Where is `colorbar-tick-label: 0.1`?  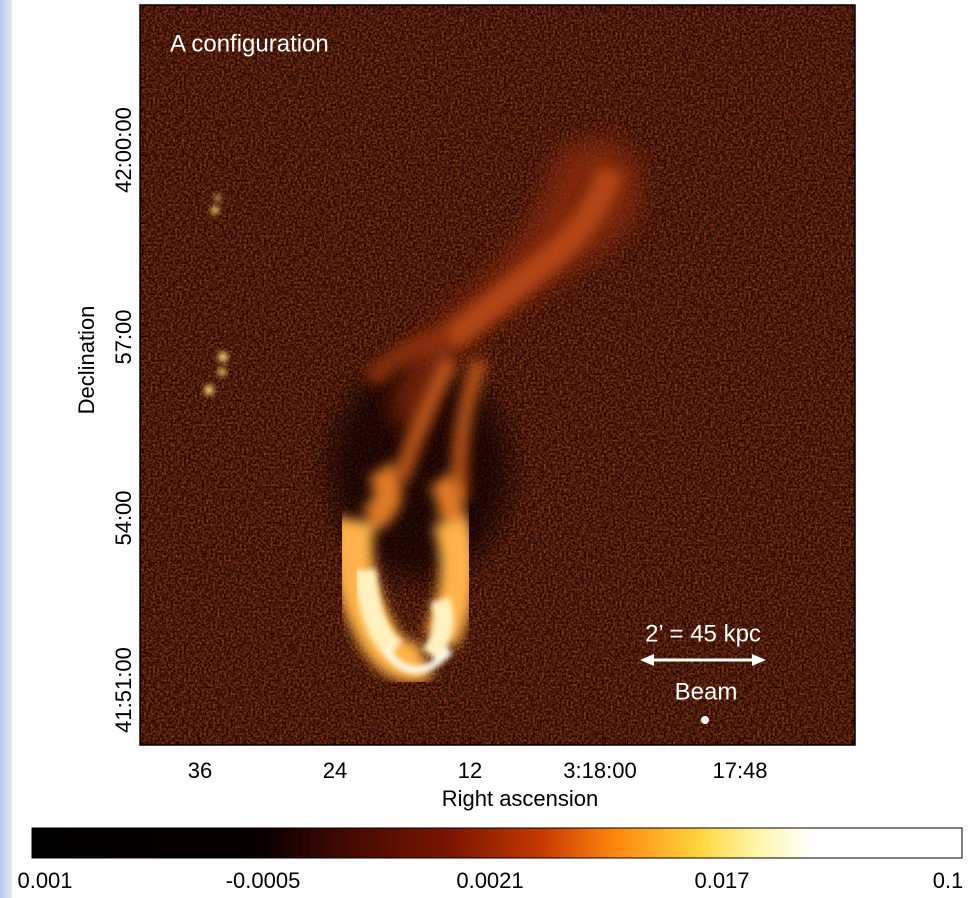
colorbar-tick-label: 0.1 is located at coordinates (948, 880).